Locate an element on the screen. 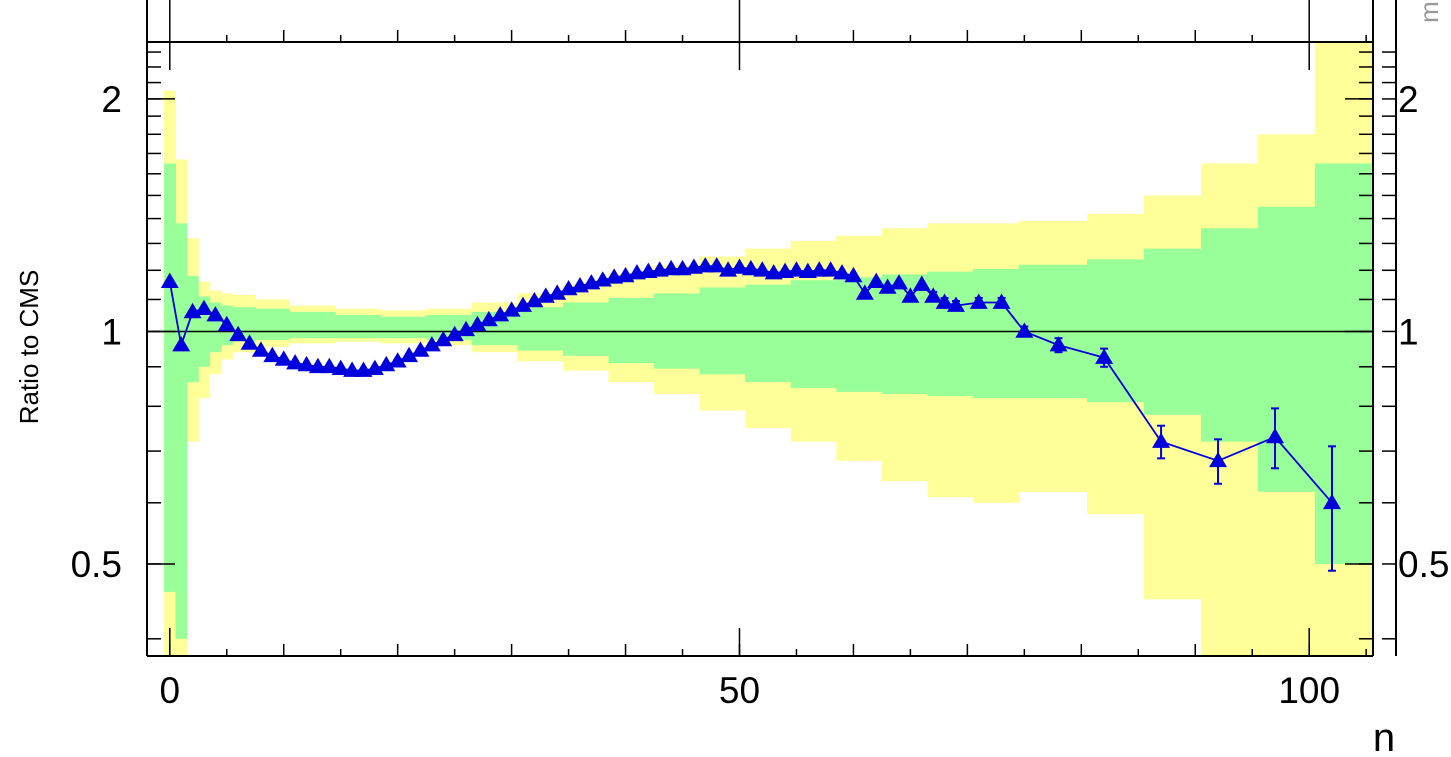  right-axis-tick-label: 0.5 is located at coordinates (1423, 564).